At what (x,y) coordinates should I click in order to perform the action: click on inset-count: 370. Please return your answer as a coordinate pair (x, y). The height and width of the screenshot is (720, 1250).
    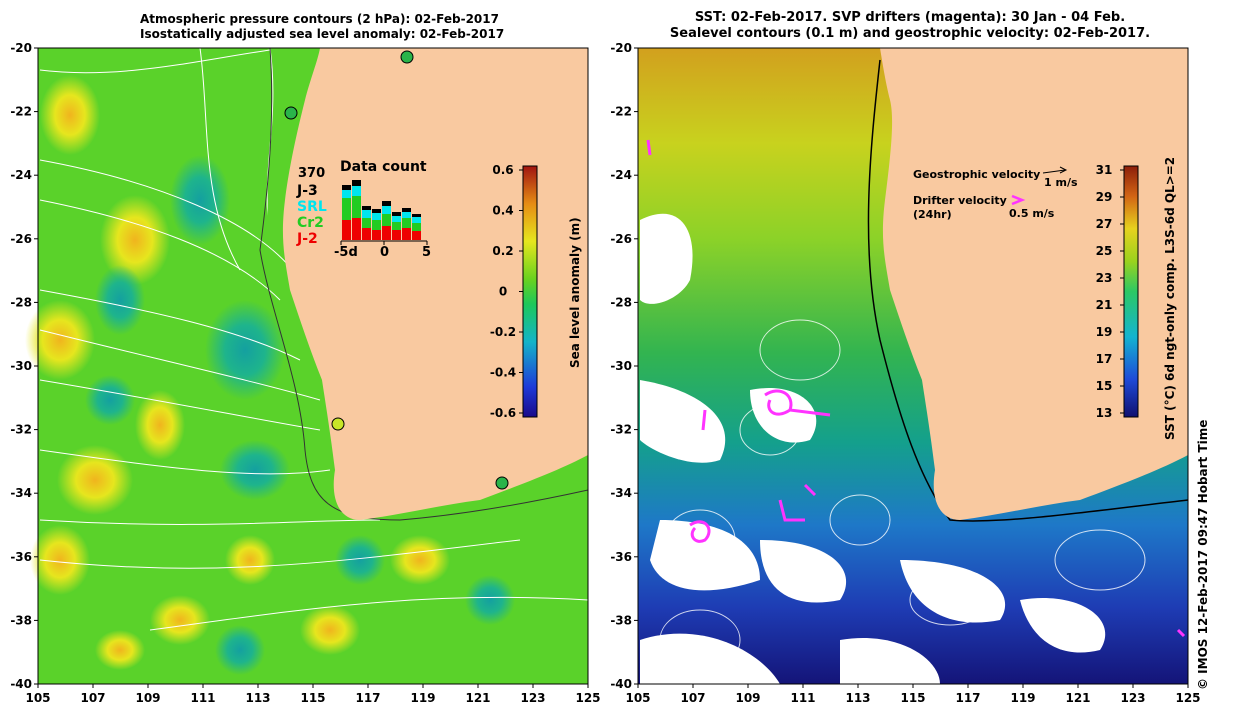
    Looking at the image, I should click on (312, 173).